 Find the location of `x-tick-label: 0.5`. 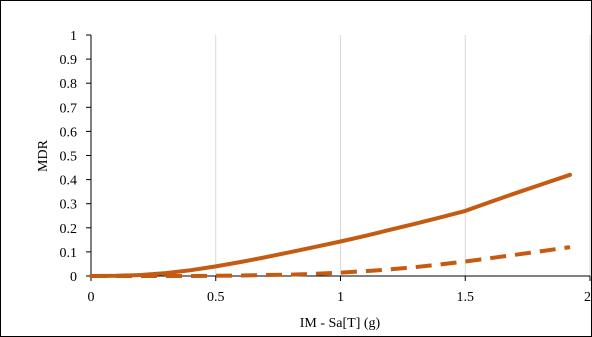

x-tick-label: 0.5 is located at coordinates (216, 297).